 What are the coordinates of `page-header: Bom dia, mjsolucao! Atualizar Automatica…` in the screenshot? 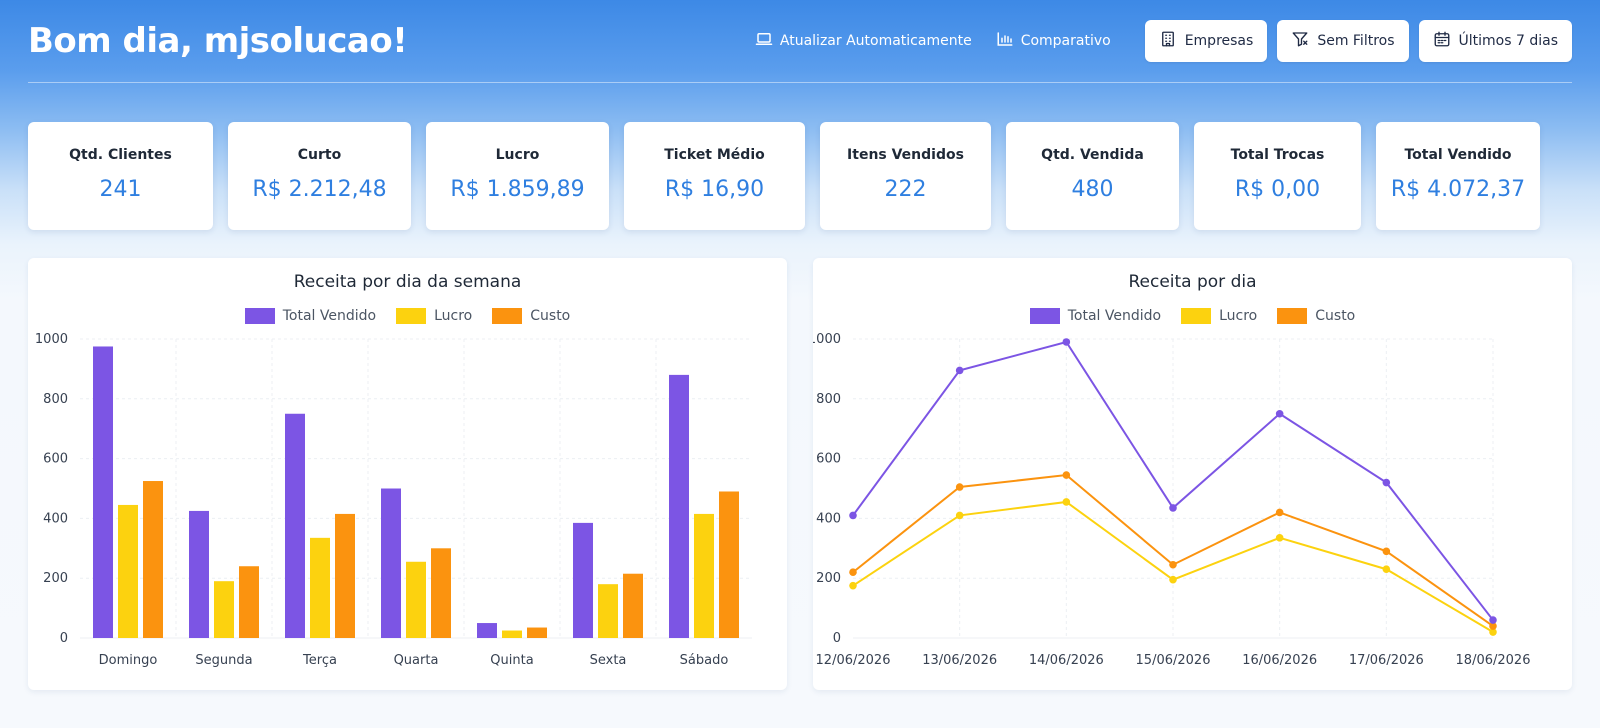 It's located at (800, 41).